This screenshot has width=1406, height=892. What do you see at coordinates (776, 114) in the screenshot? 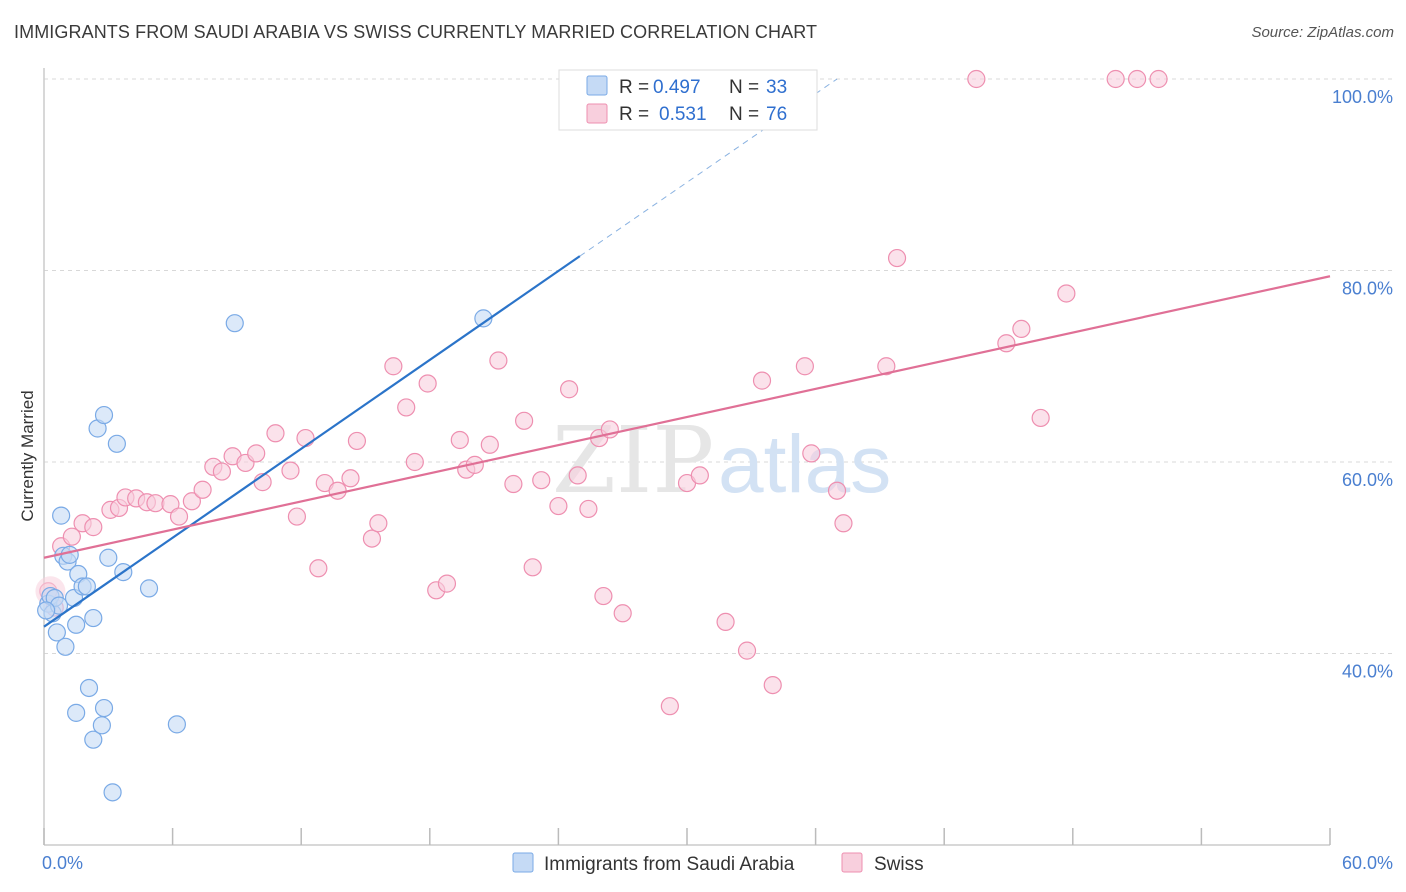
I see `legend-n-value-swiss: 76` at bounding box center [776, 114].